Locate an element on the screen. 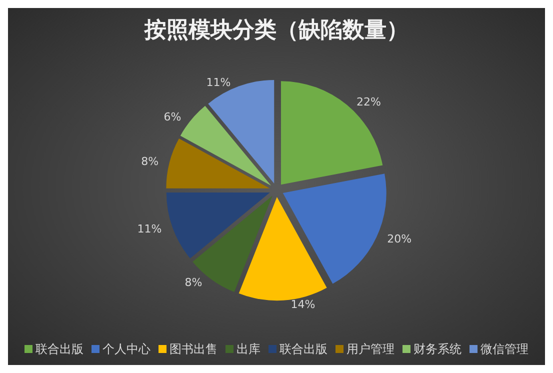  legend-label: 个人中心 is located at coordinates (126, 349).